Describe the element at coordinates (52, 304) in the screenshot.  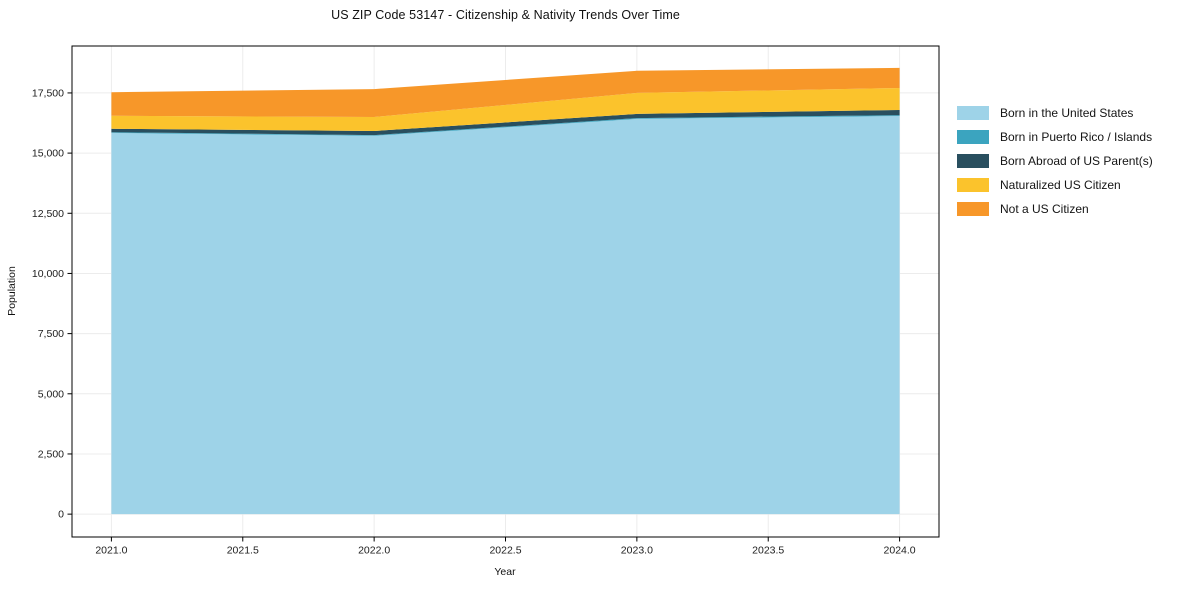
I see `y-axis-ticks: 0 2,500 5,000 7,500 10,000 12,500 15,000 17,500` at that location.